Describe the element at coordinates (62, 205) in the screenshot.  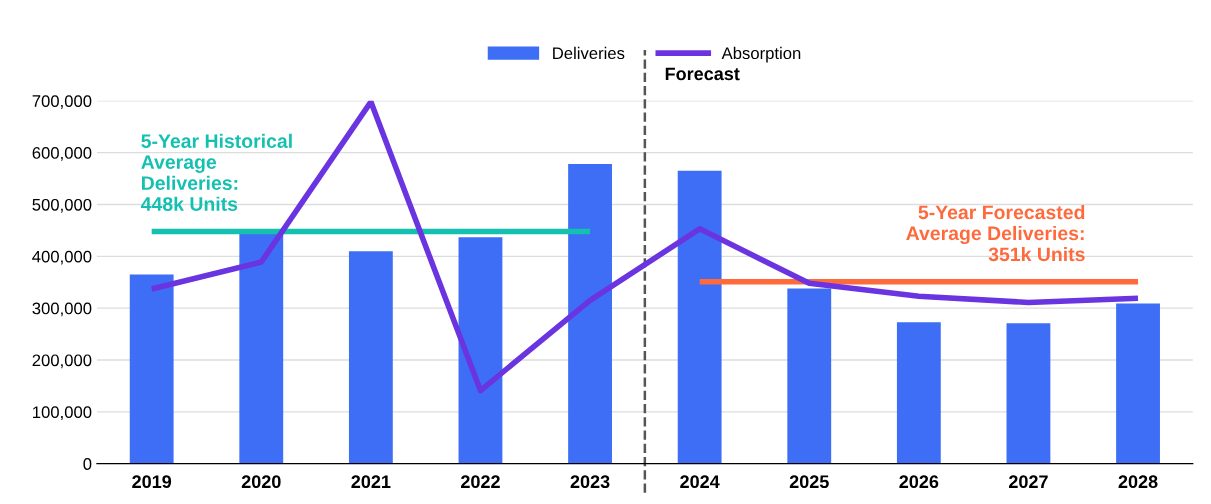
I see `y-tick-label: 500,000` at that location.